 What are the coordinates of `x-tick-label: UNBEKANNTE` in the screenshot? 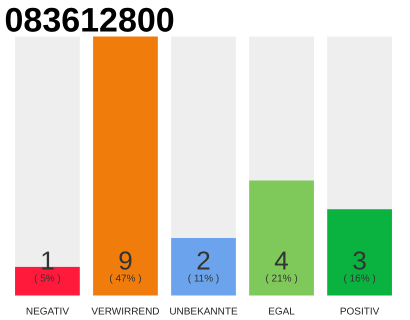 It's located at (203, 312).